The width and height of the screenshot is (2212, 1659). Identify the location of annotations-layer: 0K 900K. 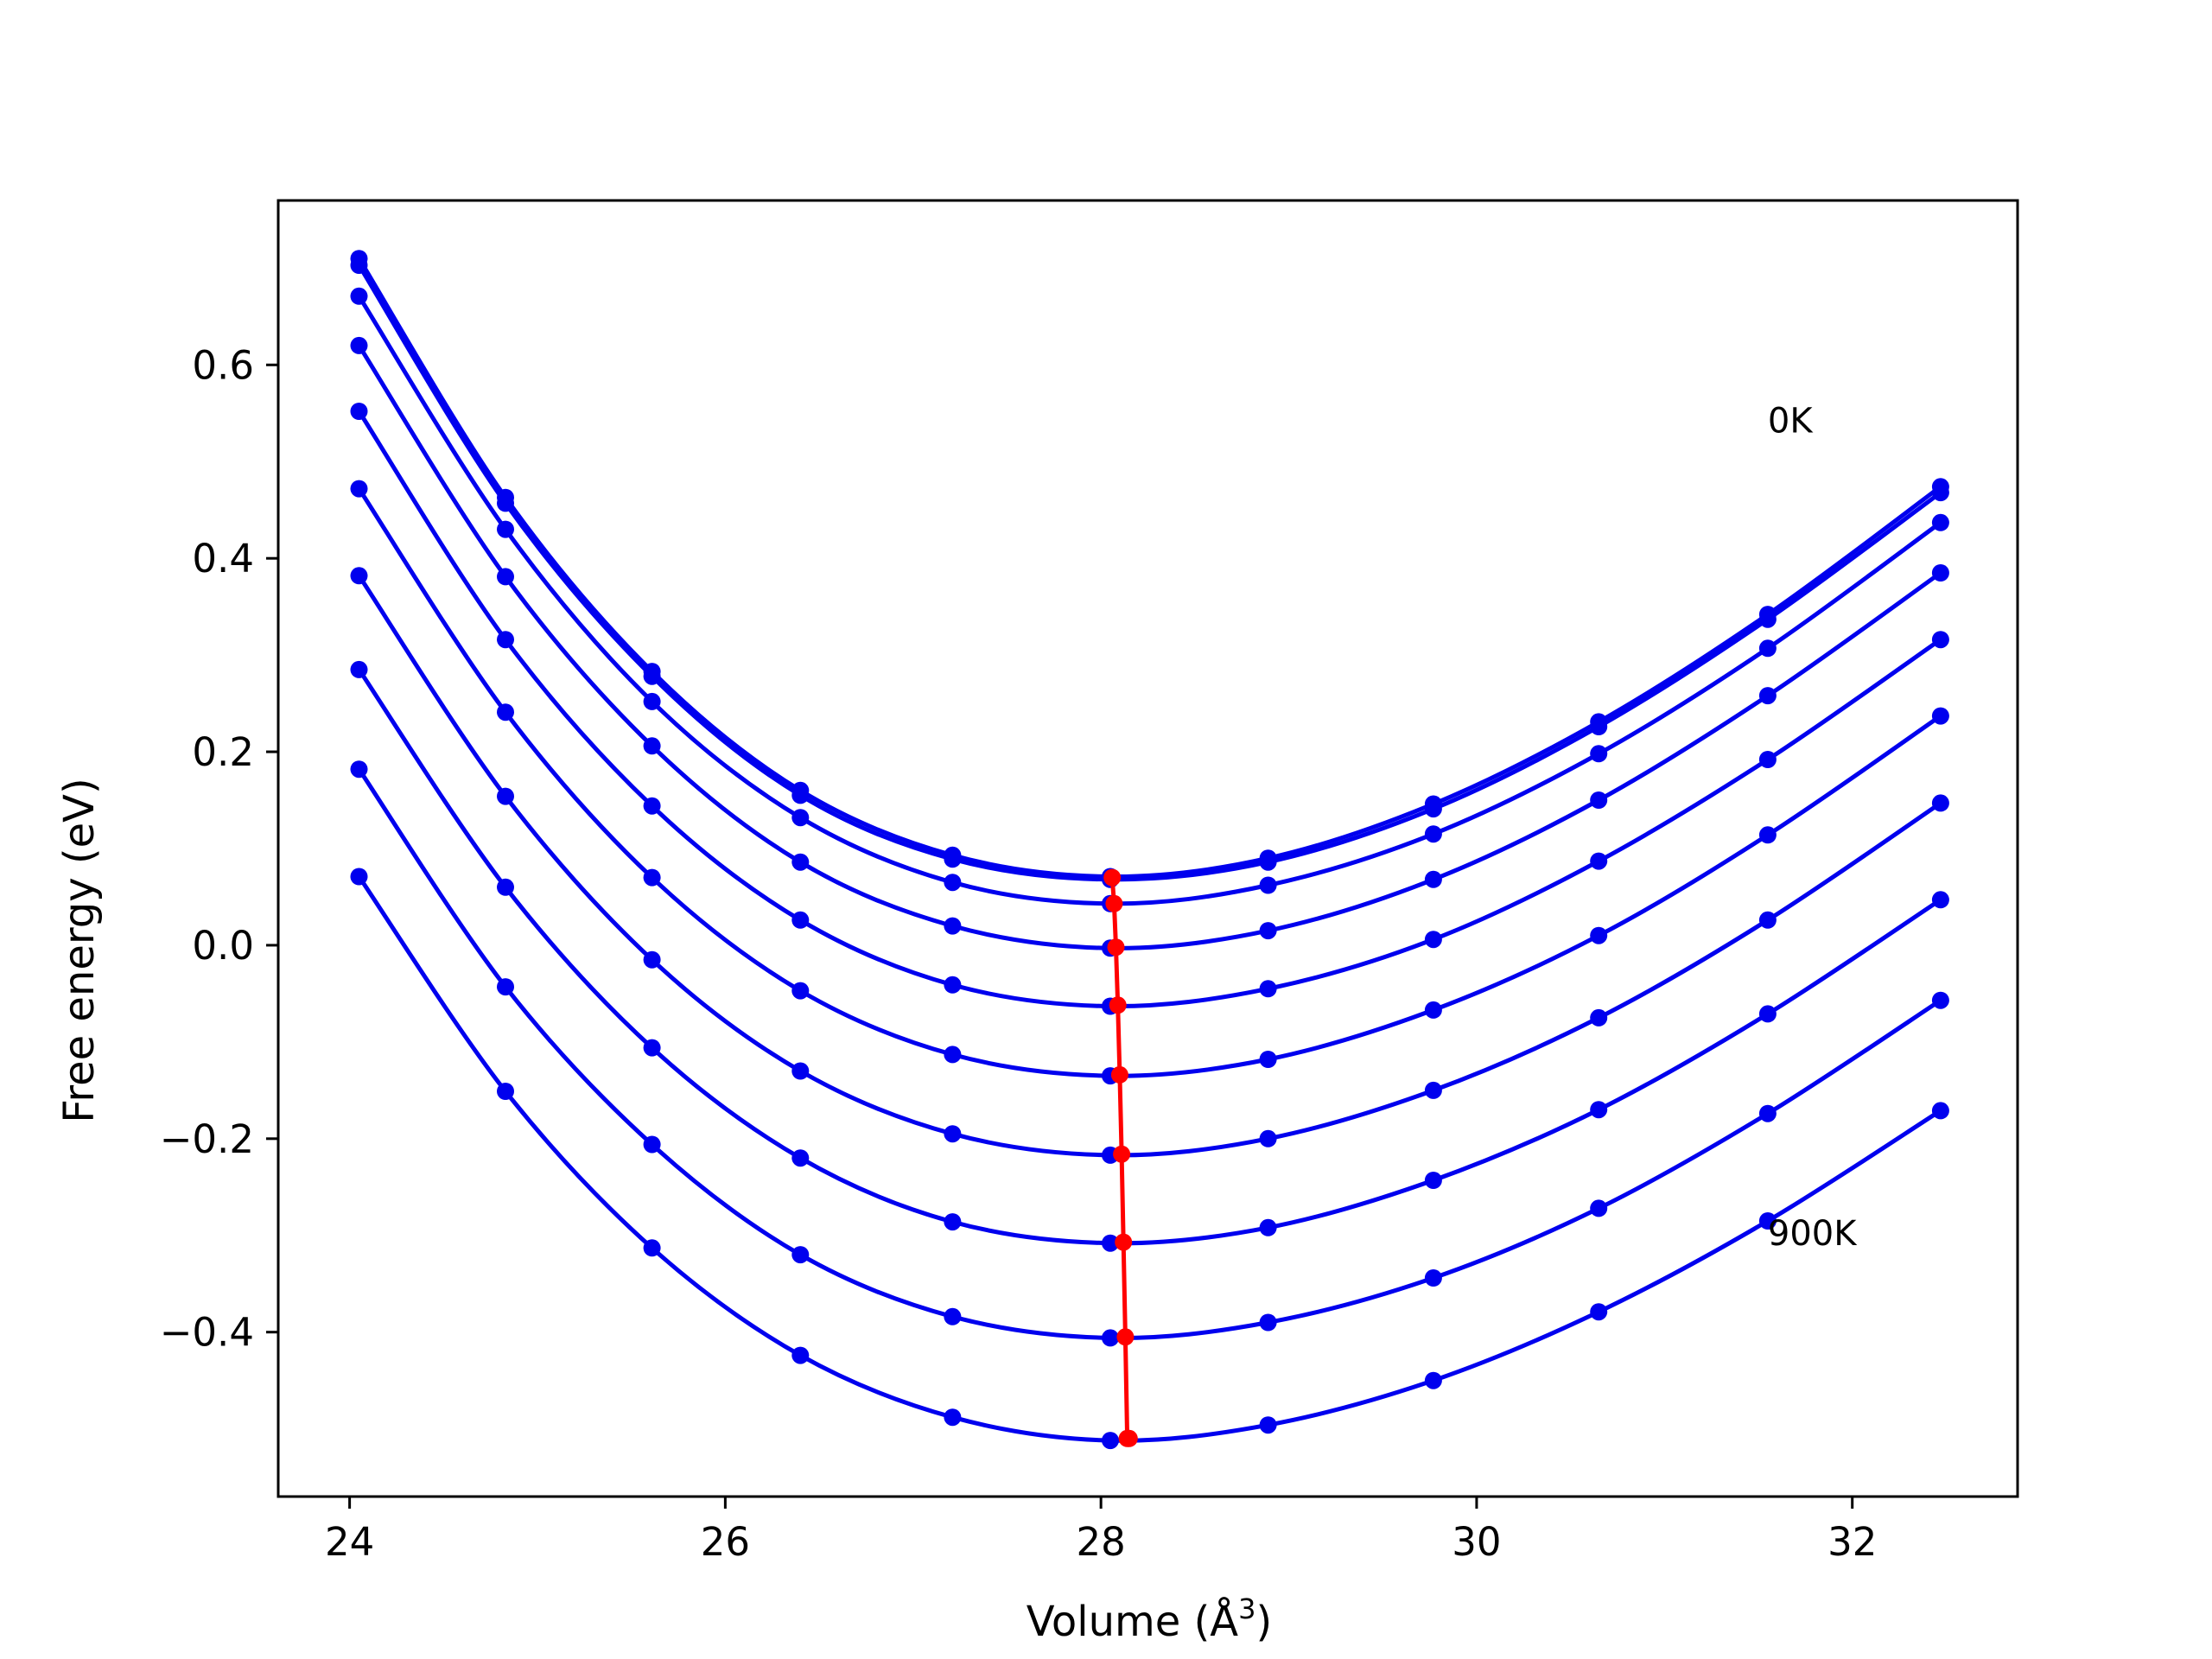
(1813, 828).